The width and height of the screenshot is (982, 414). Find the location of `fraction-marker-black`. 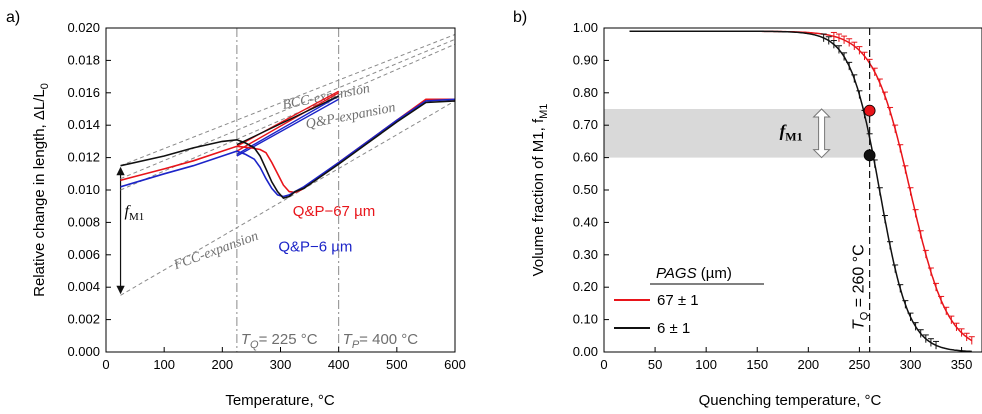

fraction-marker-black is located at coordinates (869, 155).